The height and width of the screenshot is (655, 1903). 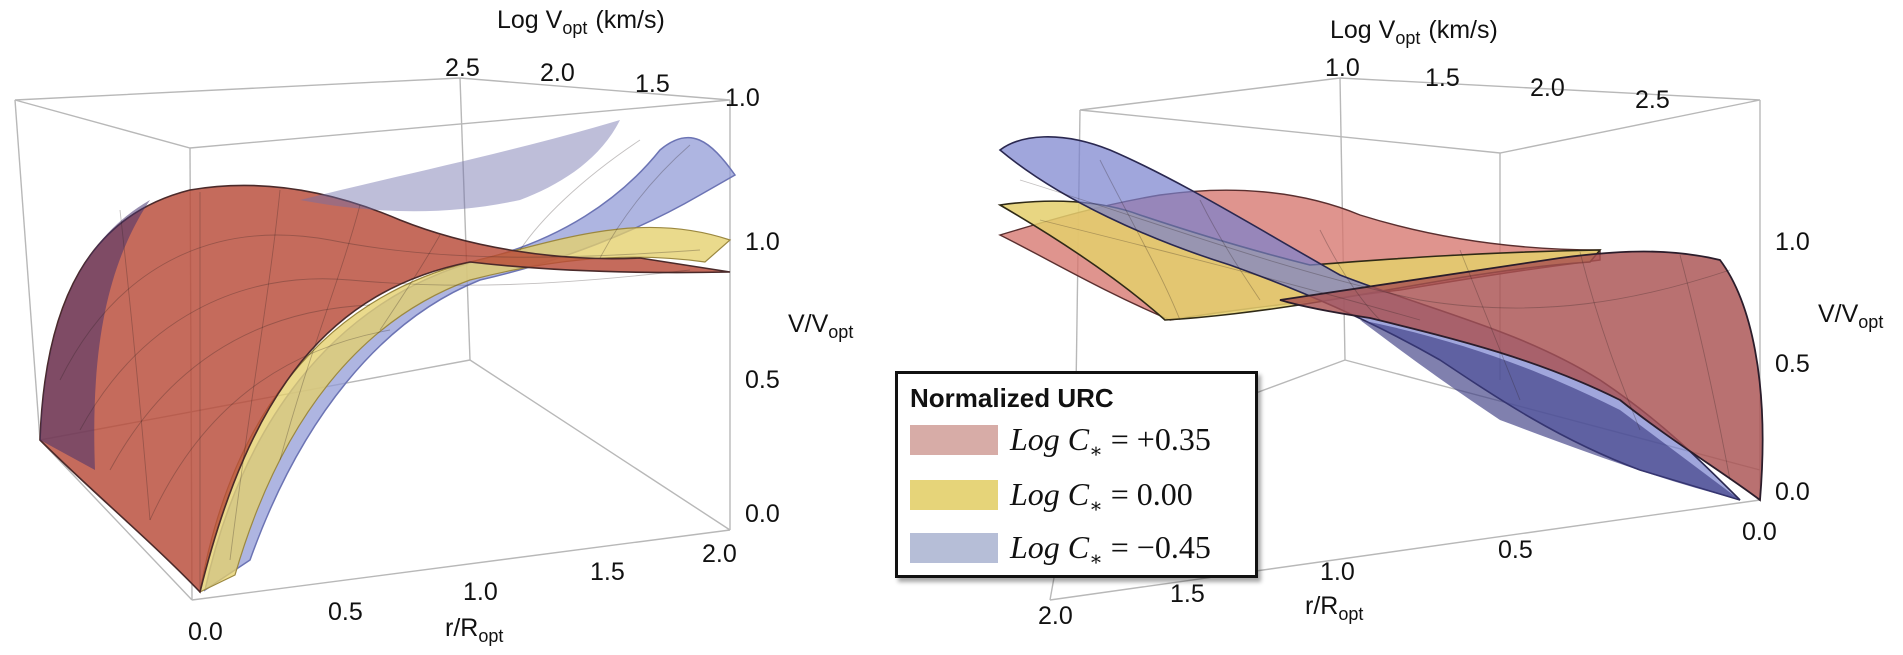 I want to click on left-v-tick: 0.5, so click(x=762, y=380).